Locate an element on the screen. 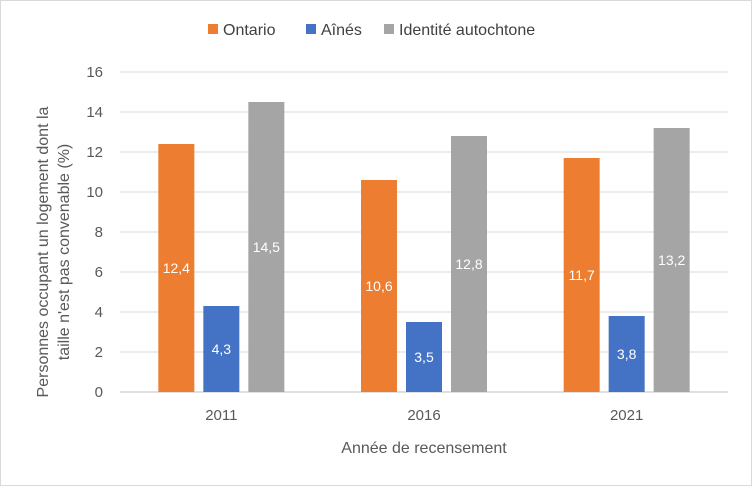  y-tick-label: 6 is located at coordinates (99, 272).